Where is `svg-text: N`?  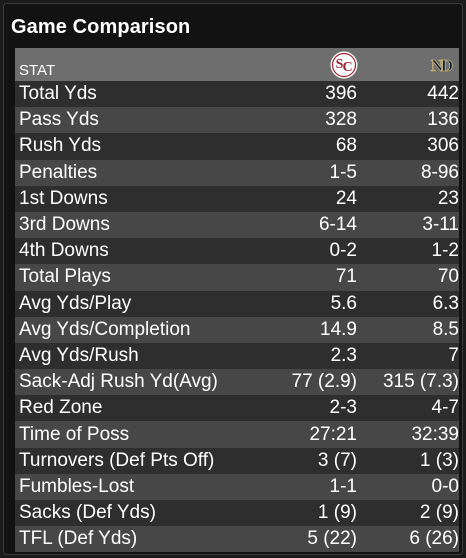 svg-text: N is located at coordinates (437, 65).